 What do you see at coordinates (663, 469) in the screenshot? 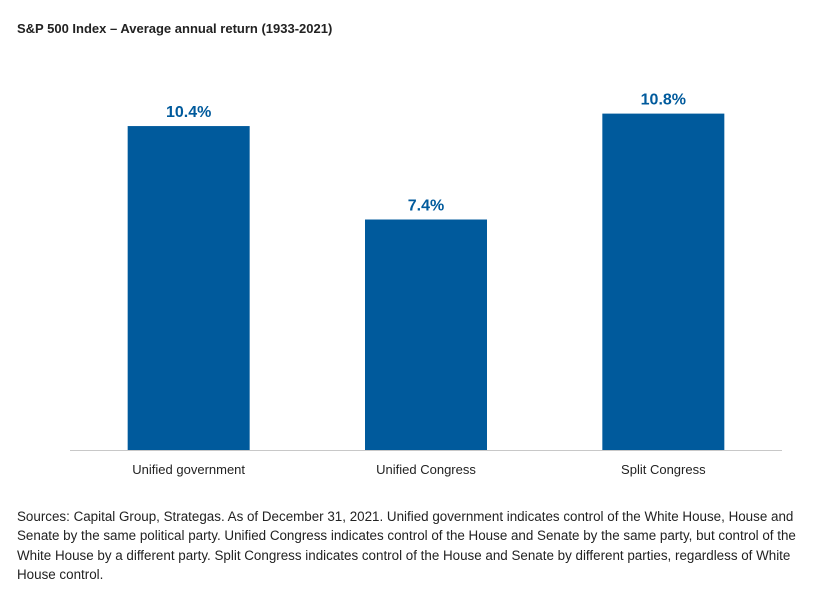
I see `category-label-split-congress: Split Congress` at bounding box center [663, 469].